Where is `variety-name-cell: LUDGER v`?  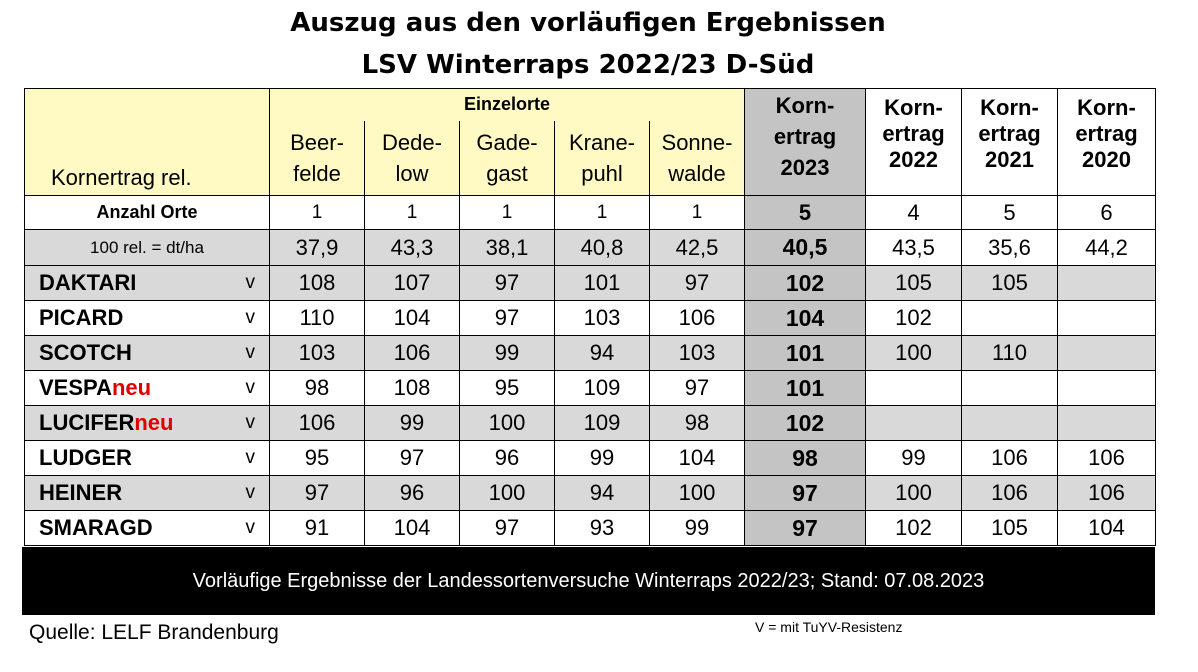 variety-name-cell: LUDGER v is located at coordinates (147, 458).